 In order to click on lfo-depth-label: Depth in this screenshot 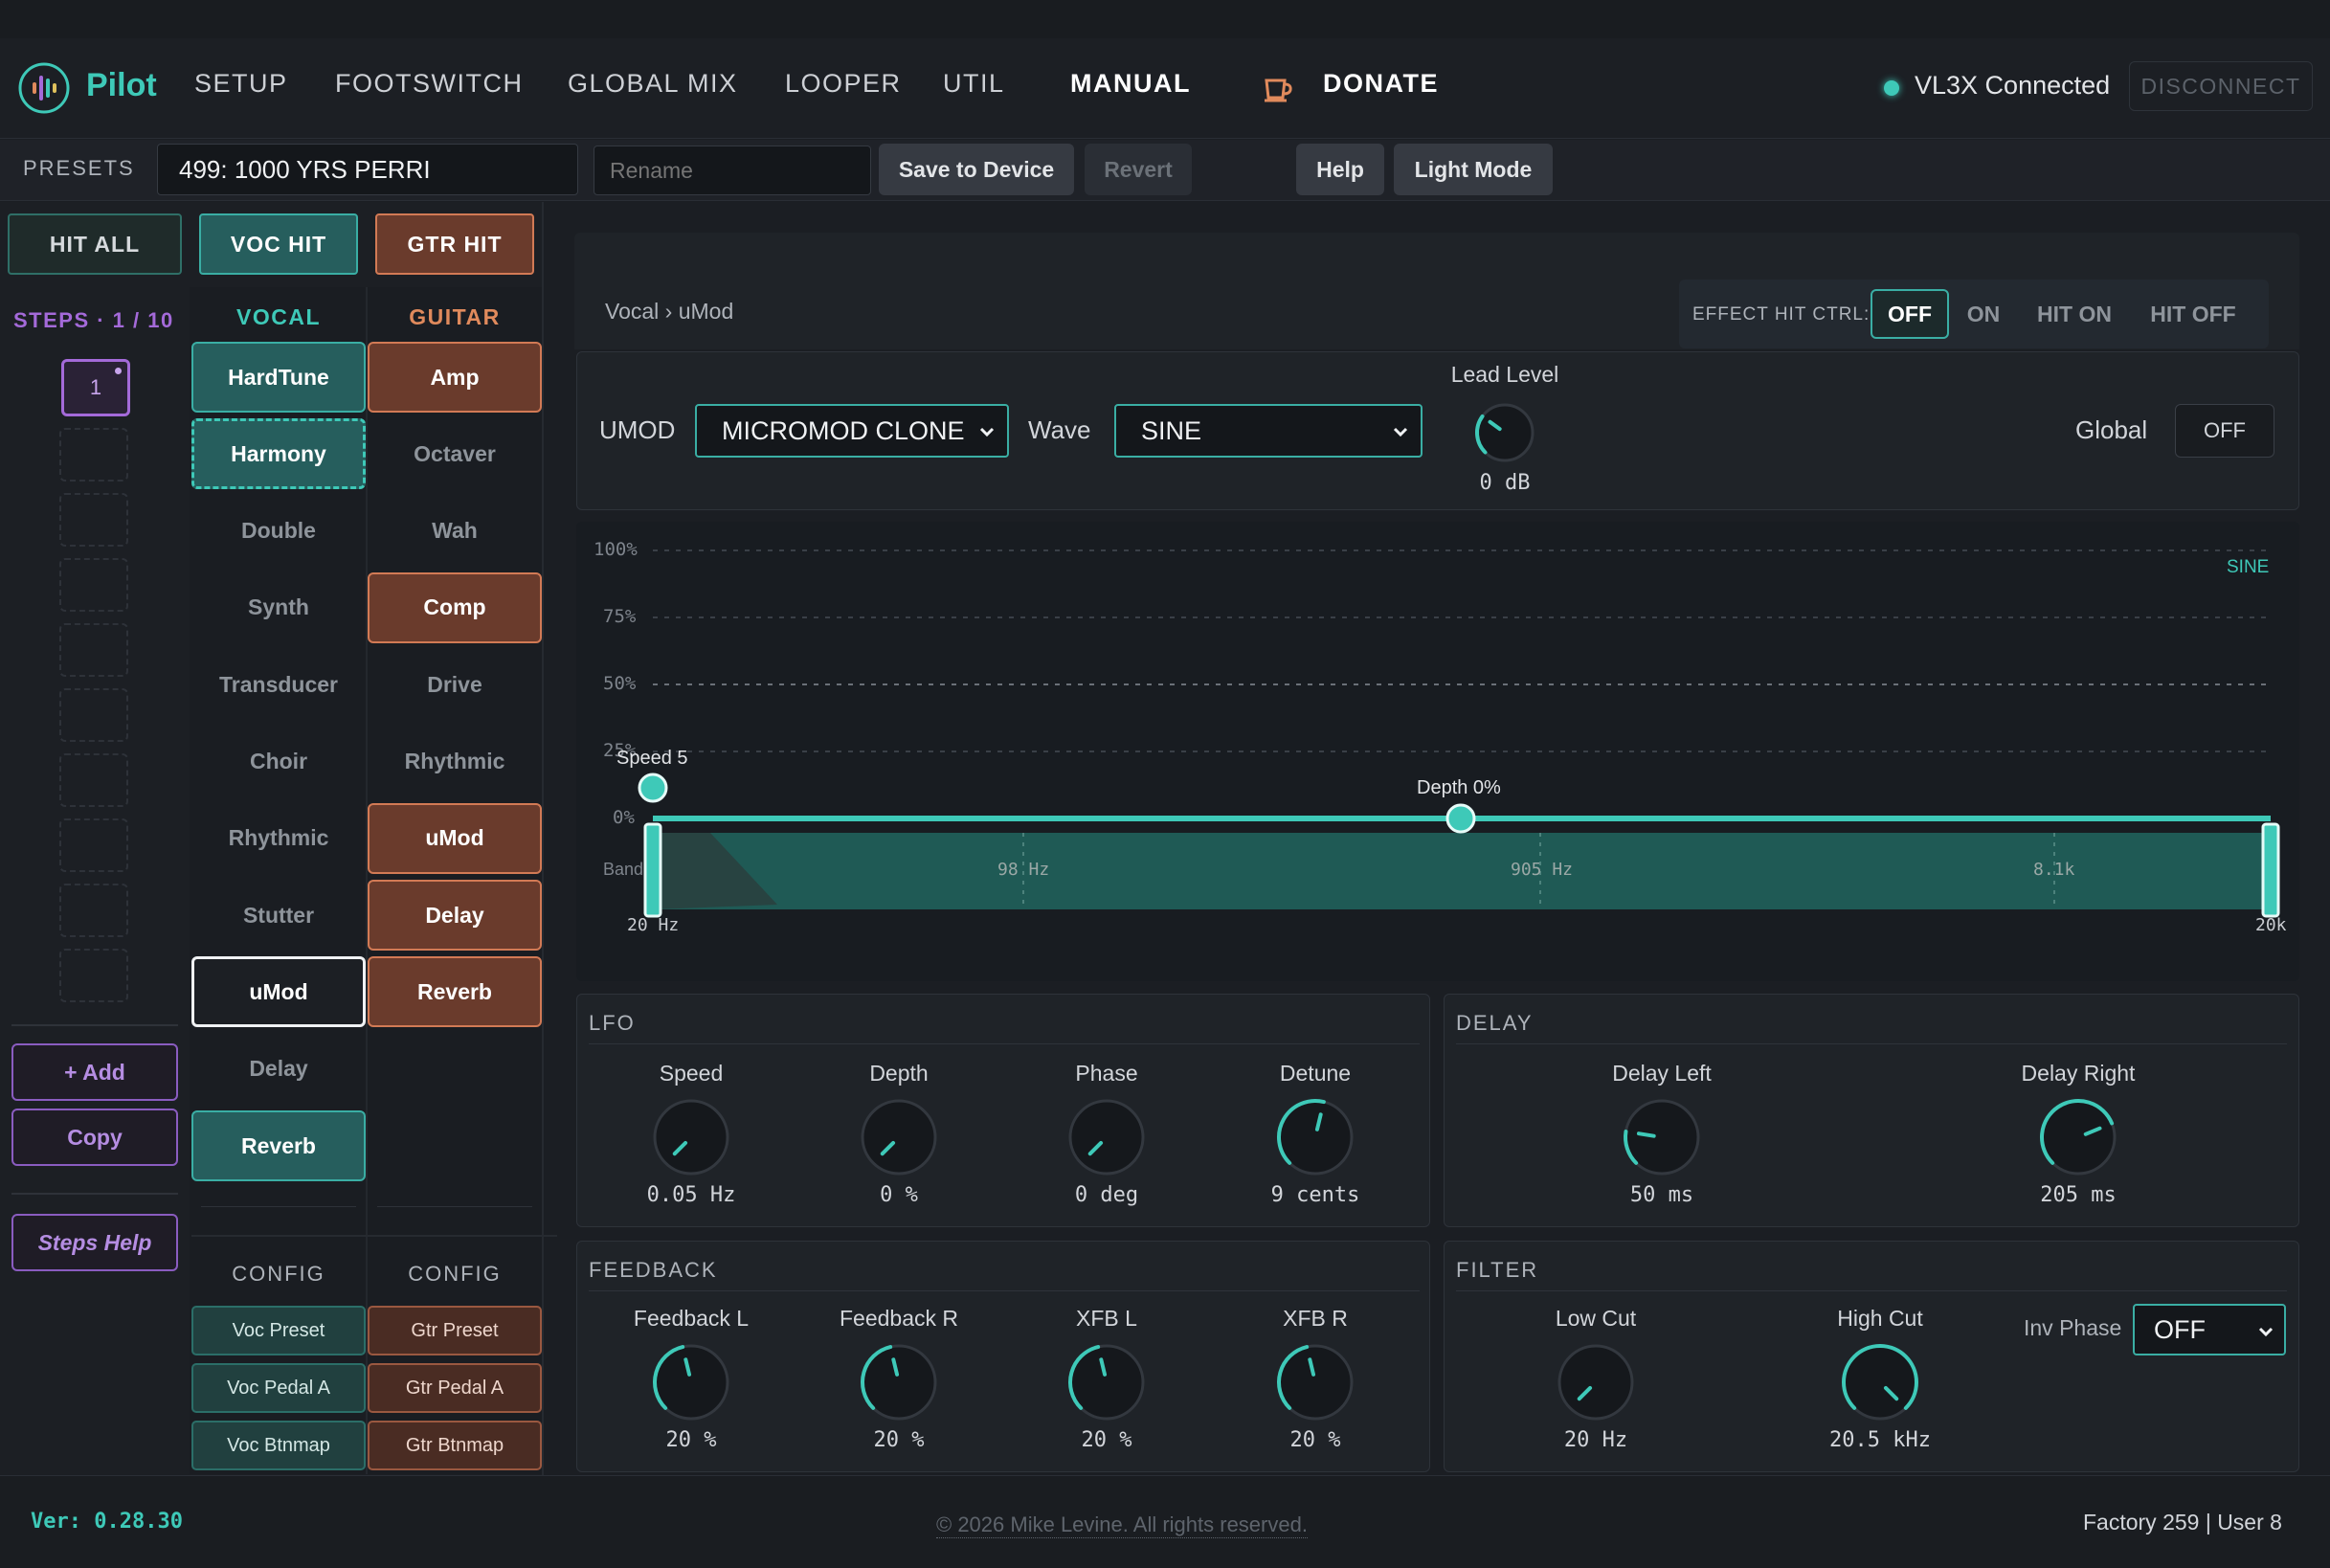, I will do `click(899, 1073)`.